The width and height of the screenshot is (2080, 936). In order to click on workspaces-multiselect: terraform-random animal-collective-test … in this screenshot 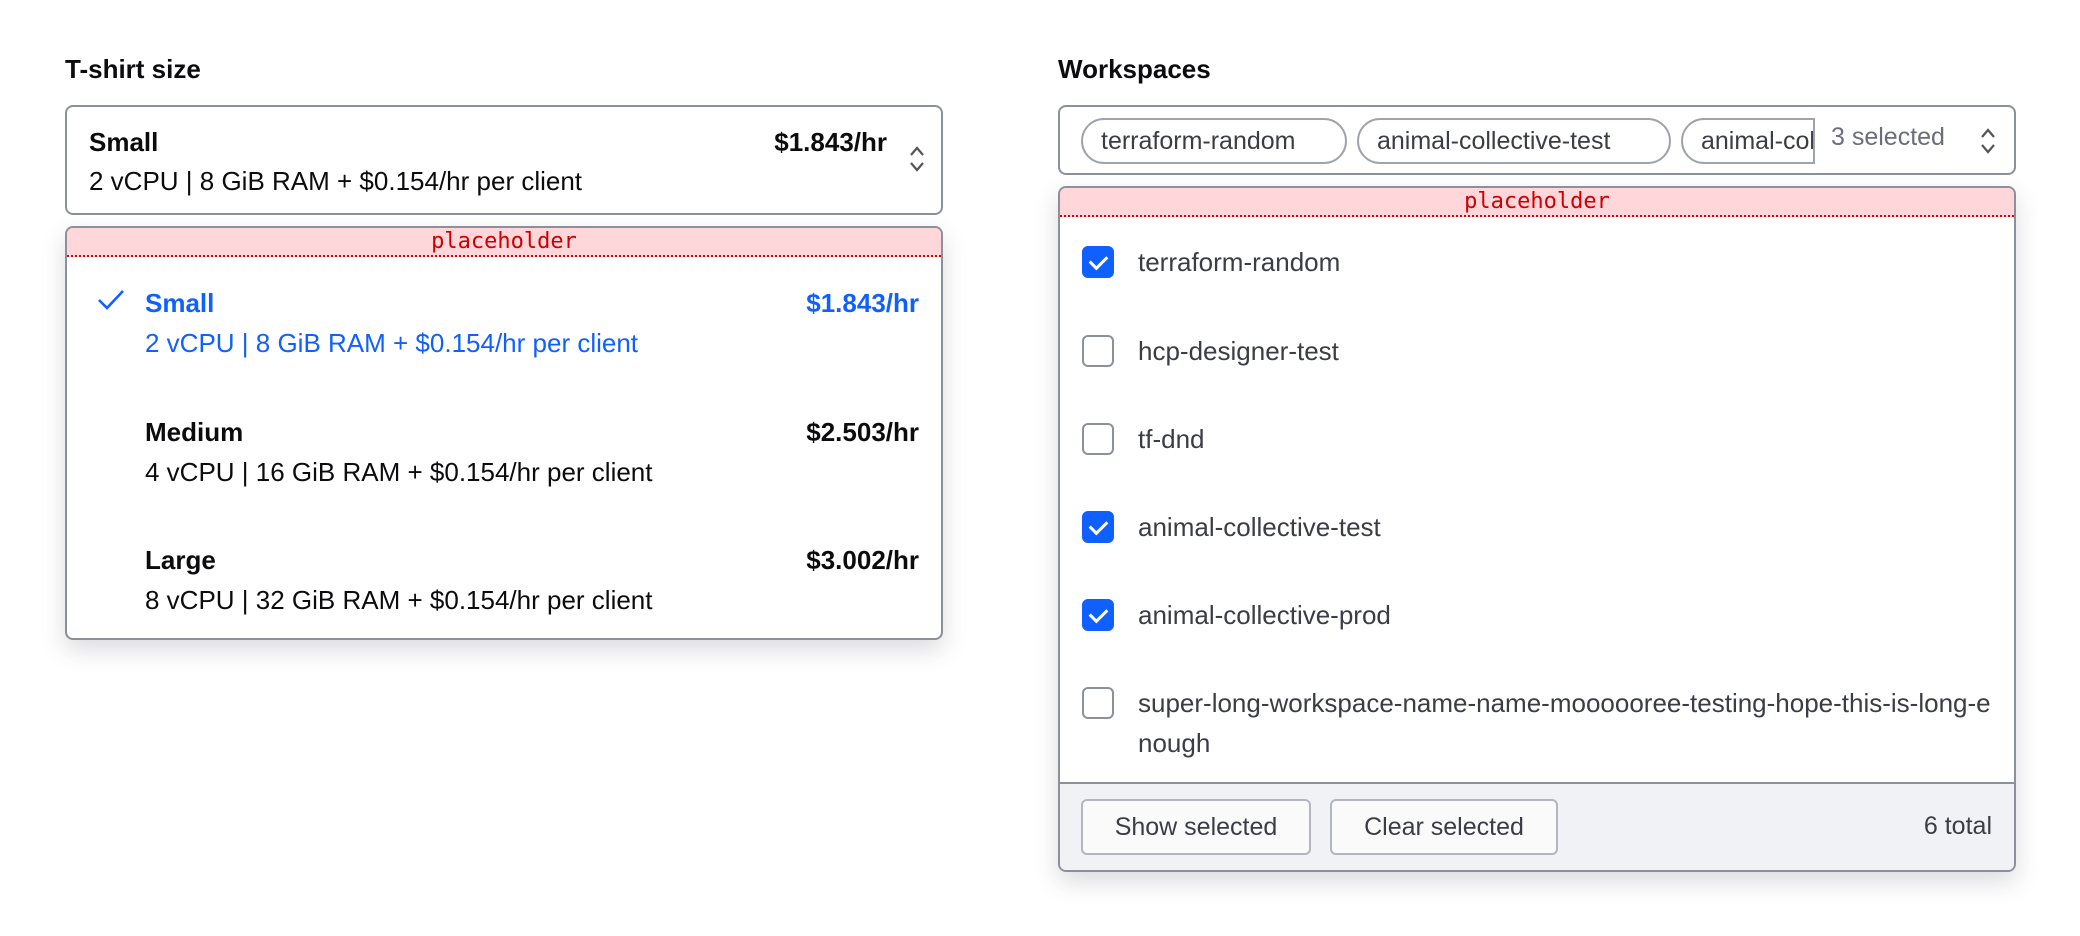, I will do `click(1537, 140)`.